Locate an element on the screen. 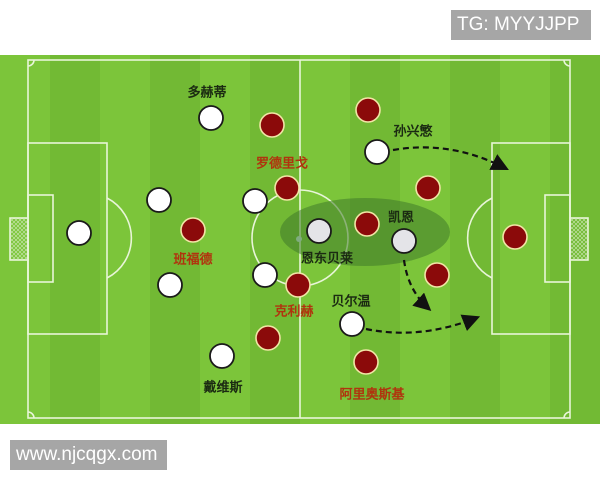 This screenshot has height=480, width=600. label-bamford: 班福德 is located at coordinates (193, 260).